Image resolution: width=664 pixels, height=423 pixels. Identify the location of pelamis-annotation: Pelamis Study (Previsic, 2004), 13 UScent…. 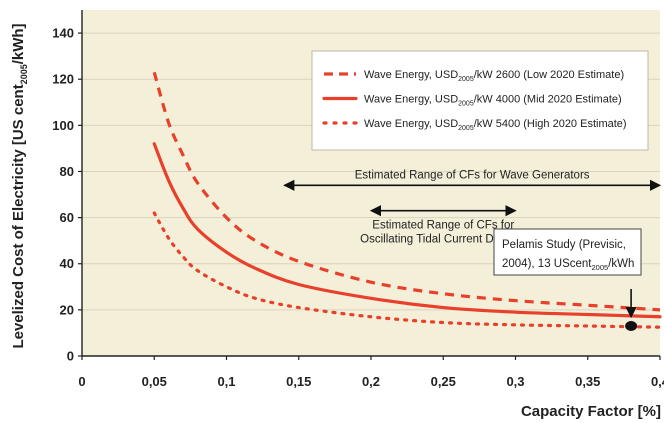
(567, 280).